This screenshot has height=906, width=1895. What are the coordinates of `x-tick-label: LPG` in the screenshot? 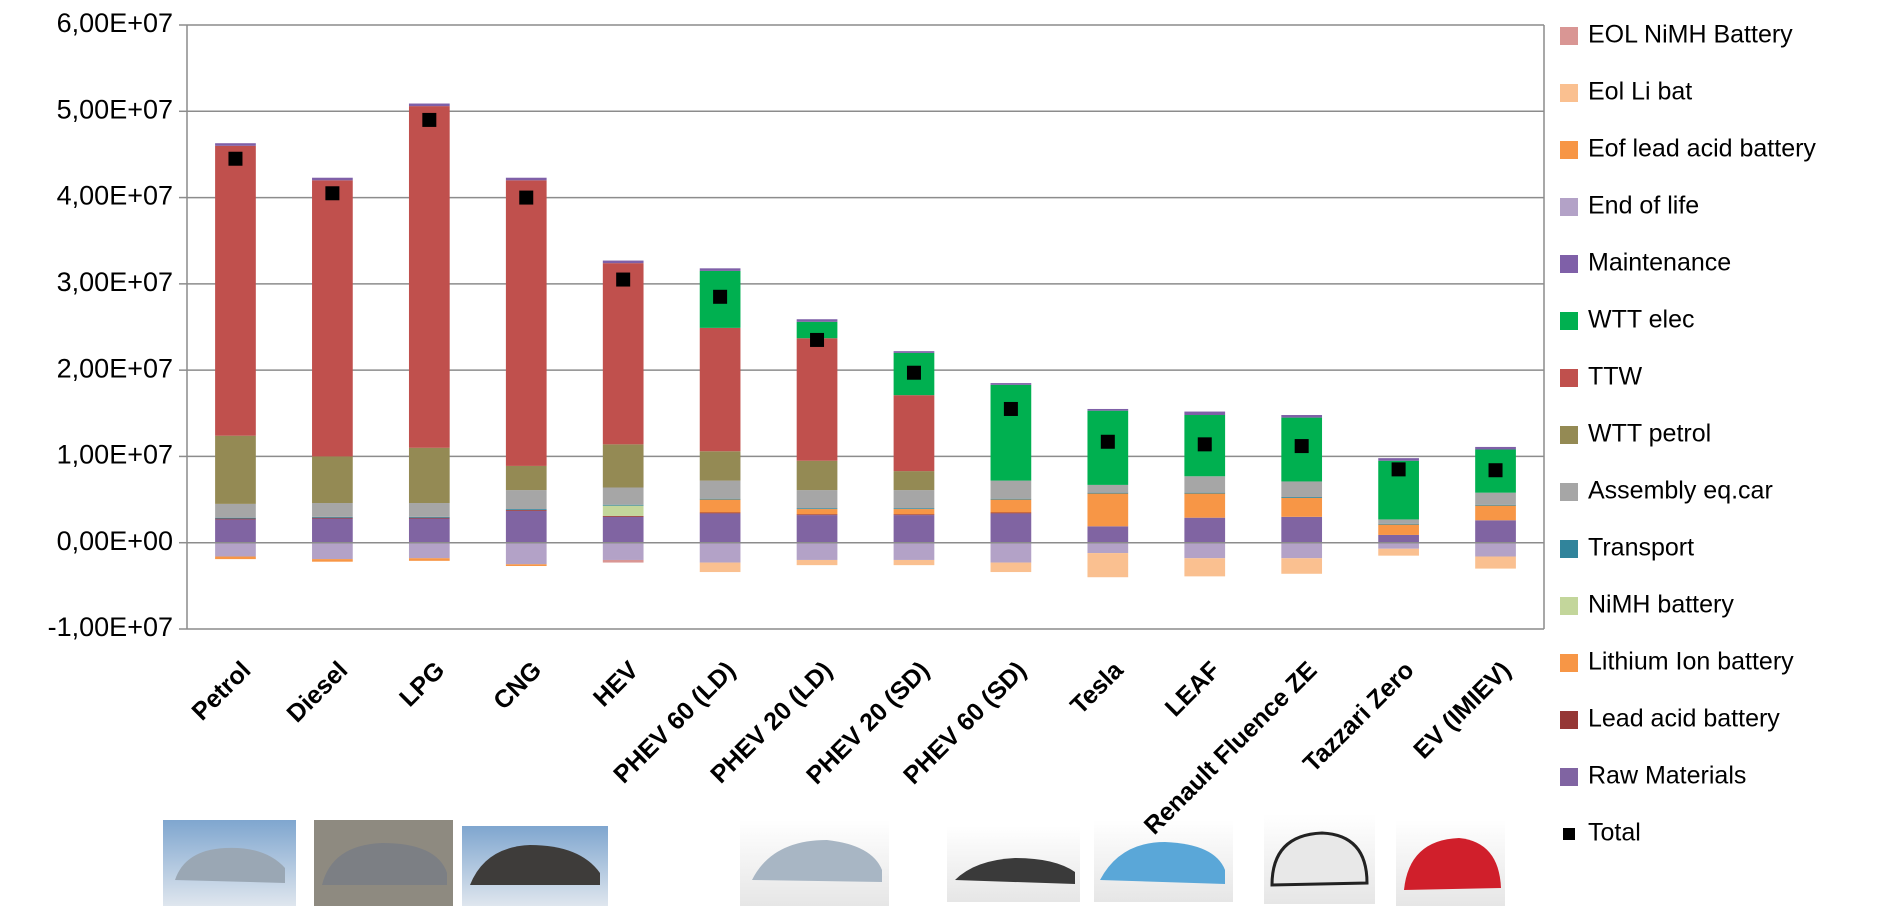 It's located at (422, 684).